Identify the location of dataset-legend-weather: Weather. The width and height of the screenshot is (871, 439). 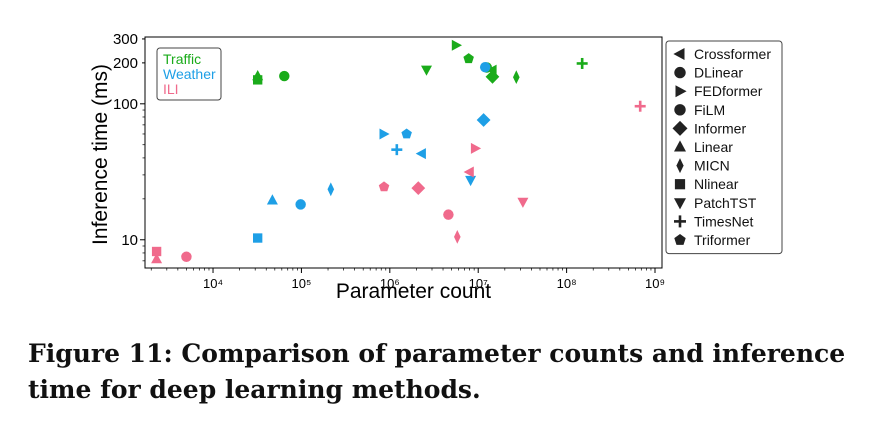
(189, 74).